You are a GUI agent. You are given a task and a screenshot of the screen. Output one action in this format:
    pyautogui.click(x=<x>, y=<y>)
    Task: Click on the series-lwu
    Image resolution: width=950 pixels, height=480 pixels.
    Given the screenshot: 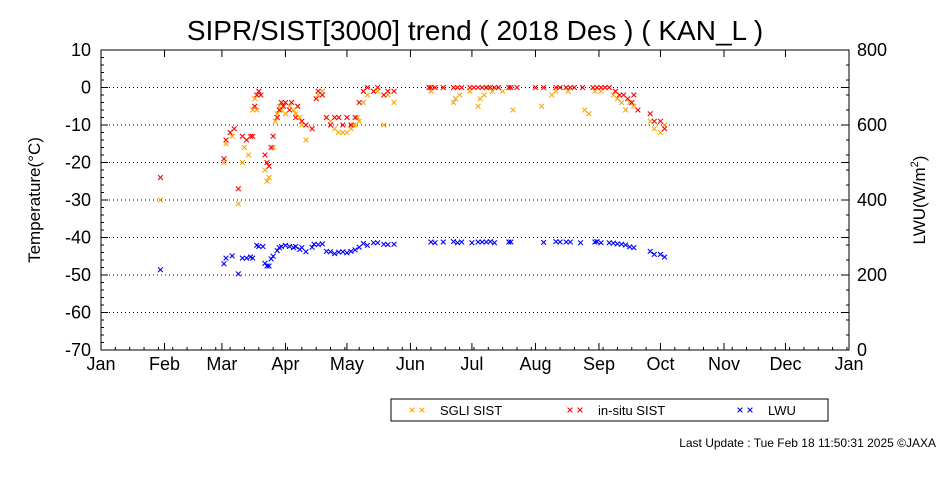 What is the action you would take?
    pyautogui.click(x=412, y=257)
    